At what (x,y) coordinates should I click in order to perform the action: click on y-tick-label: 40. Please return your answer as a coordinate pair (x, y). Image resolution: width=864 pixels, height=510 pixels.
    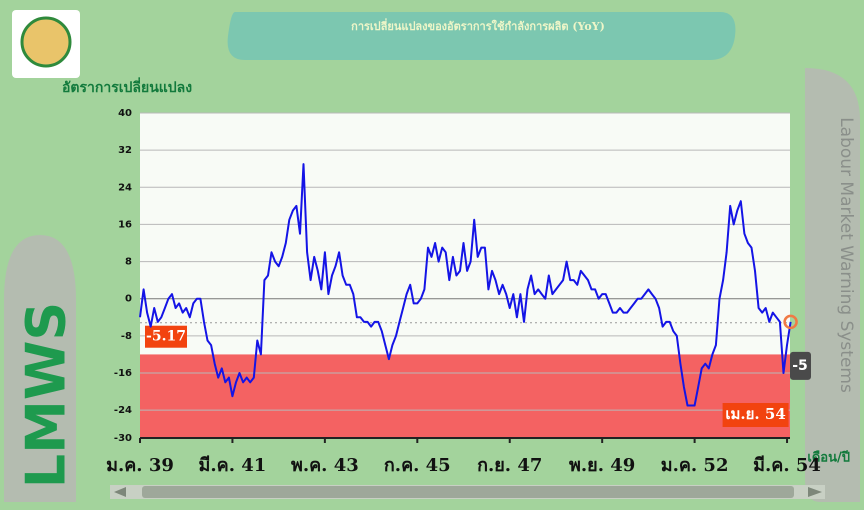
    Looking at the image, I should click on (125, 113).